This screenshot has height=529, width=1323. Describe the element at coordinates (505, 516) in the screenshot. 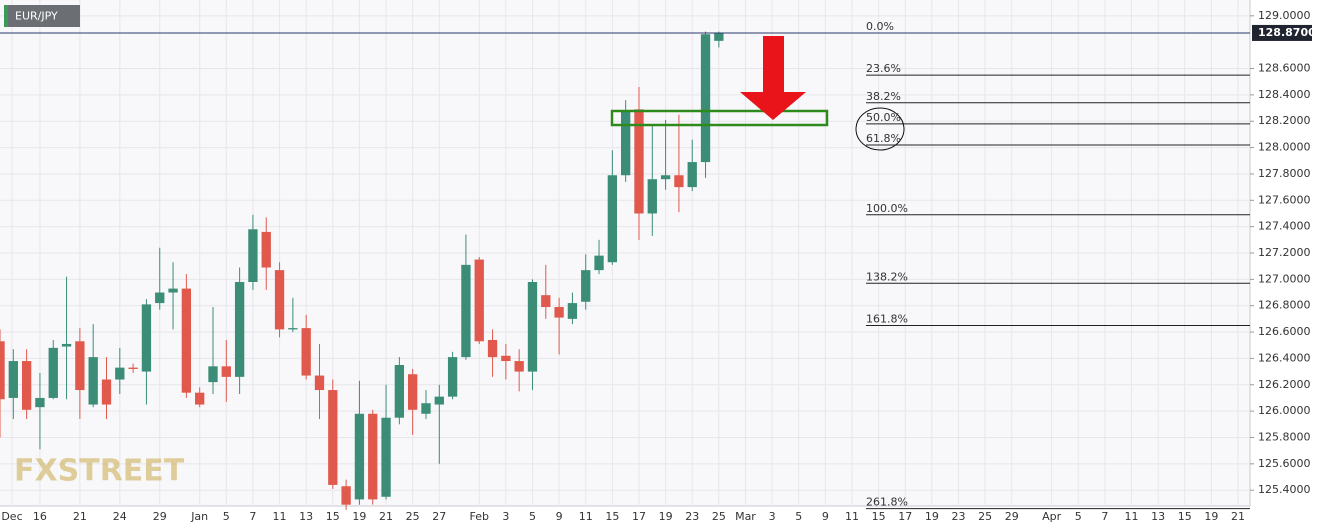

I see `x-tick-label: 3` at that location.